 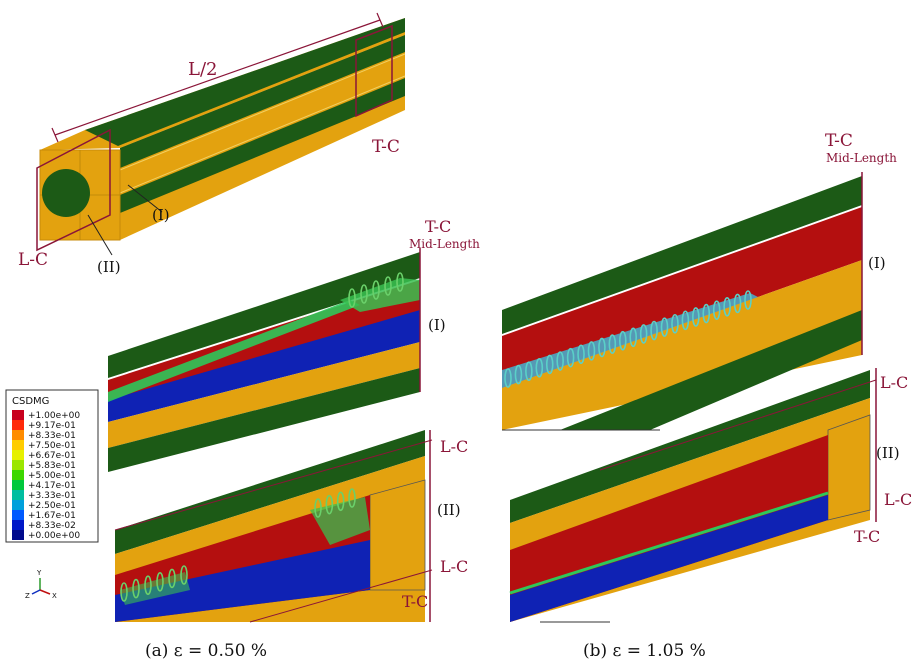 What do you see at coordinates (738, 425) in the screenshot?
I see `b2-lc-guide-top` at bounding box center [738, 425].